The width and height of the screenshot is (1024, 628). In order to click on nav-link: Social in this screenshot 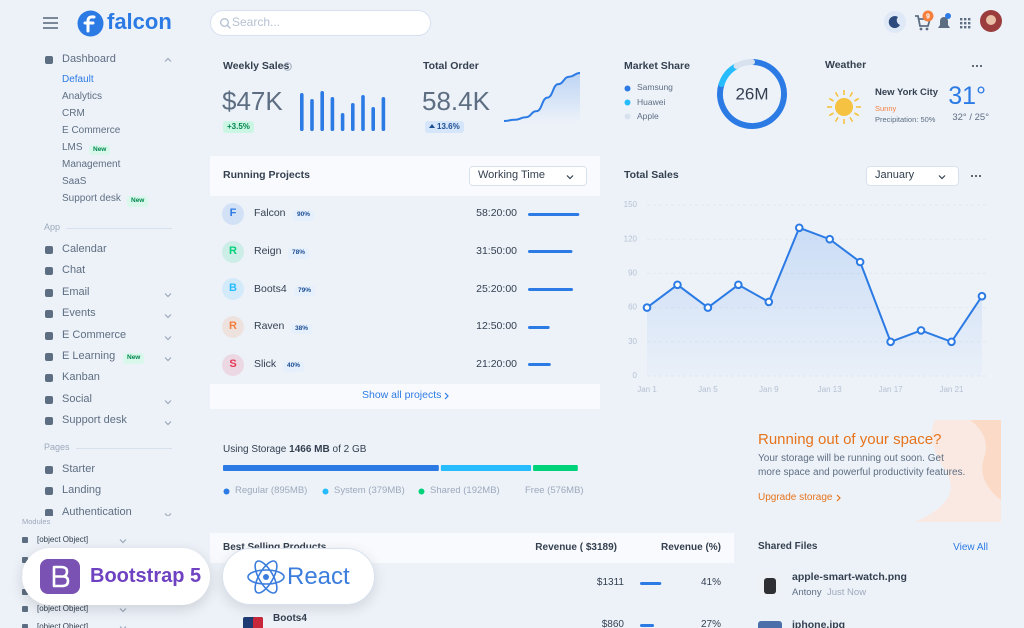, I will do `click(77, 398)`.